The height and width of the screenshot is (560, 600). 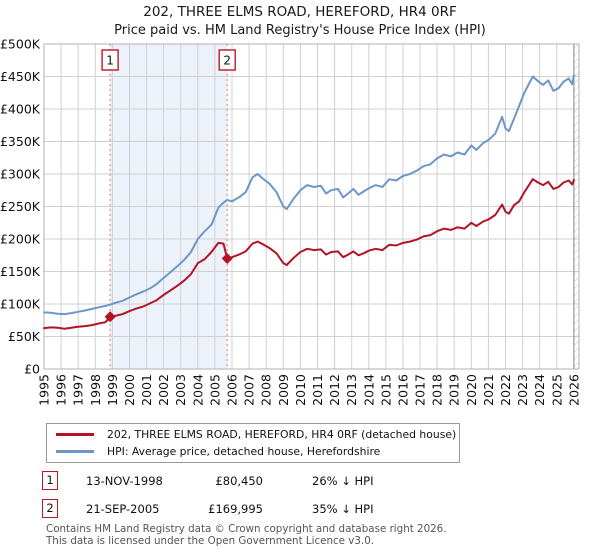 I want to click on sale-marker-label-2: 2, so click(x=227, y=61).